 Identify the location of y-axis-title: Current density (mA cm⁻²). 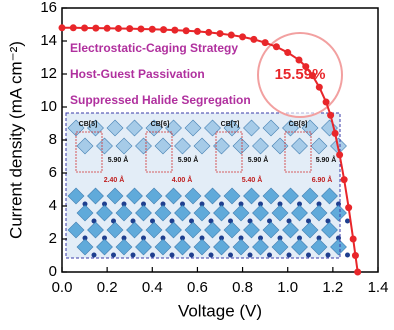
(15, 140).